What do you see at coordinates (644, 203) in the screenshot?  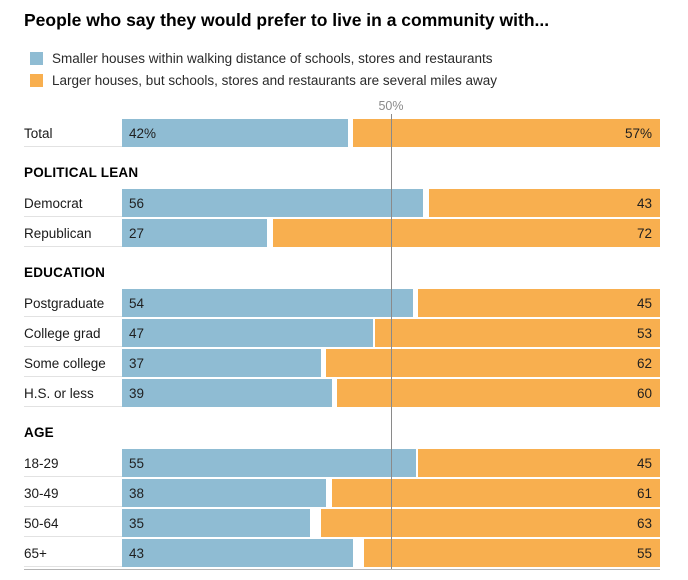 I see `bar-value-larger: 43` at bounding box center [644, 203].